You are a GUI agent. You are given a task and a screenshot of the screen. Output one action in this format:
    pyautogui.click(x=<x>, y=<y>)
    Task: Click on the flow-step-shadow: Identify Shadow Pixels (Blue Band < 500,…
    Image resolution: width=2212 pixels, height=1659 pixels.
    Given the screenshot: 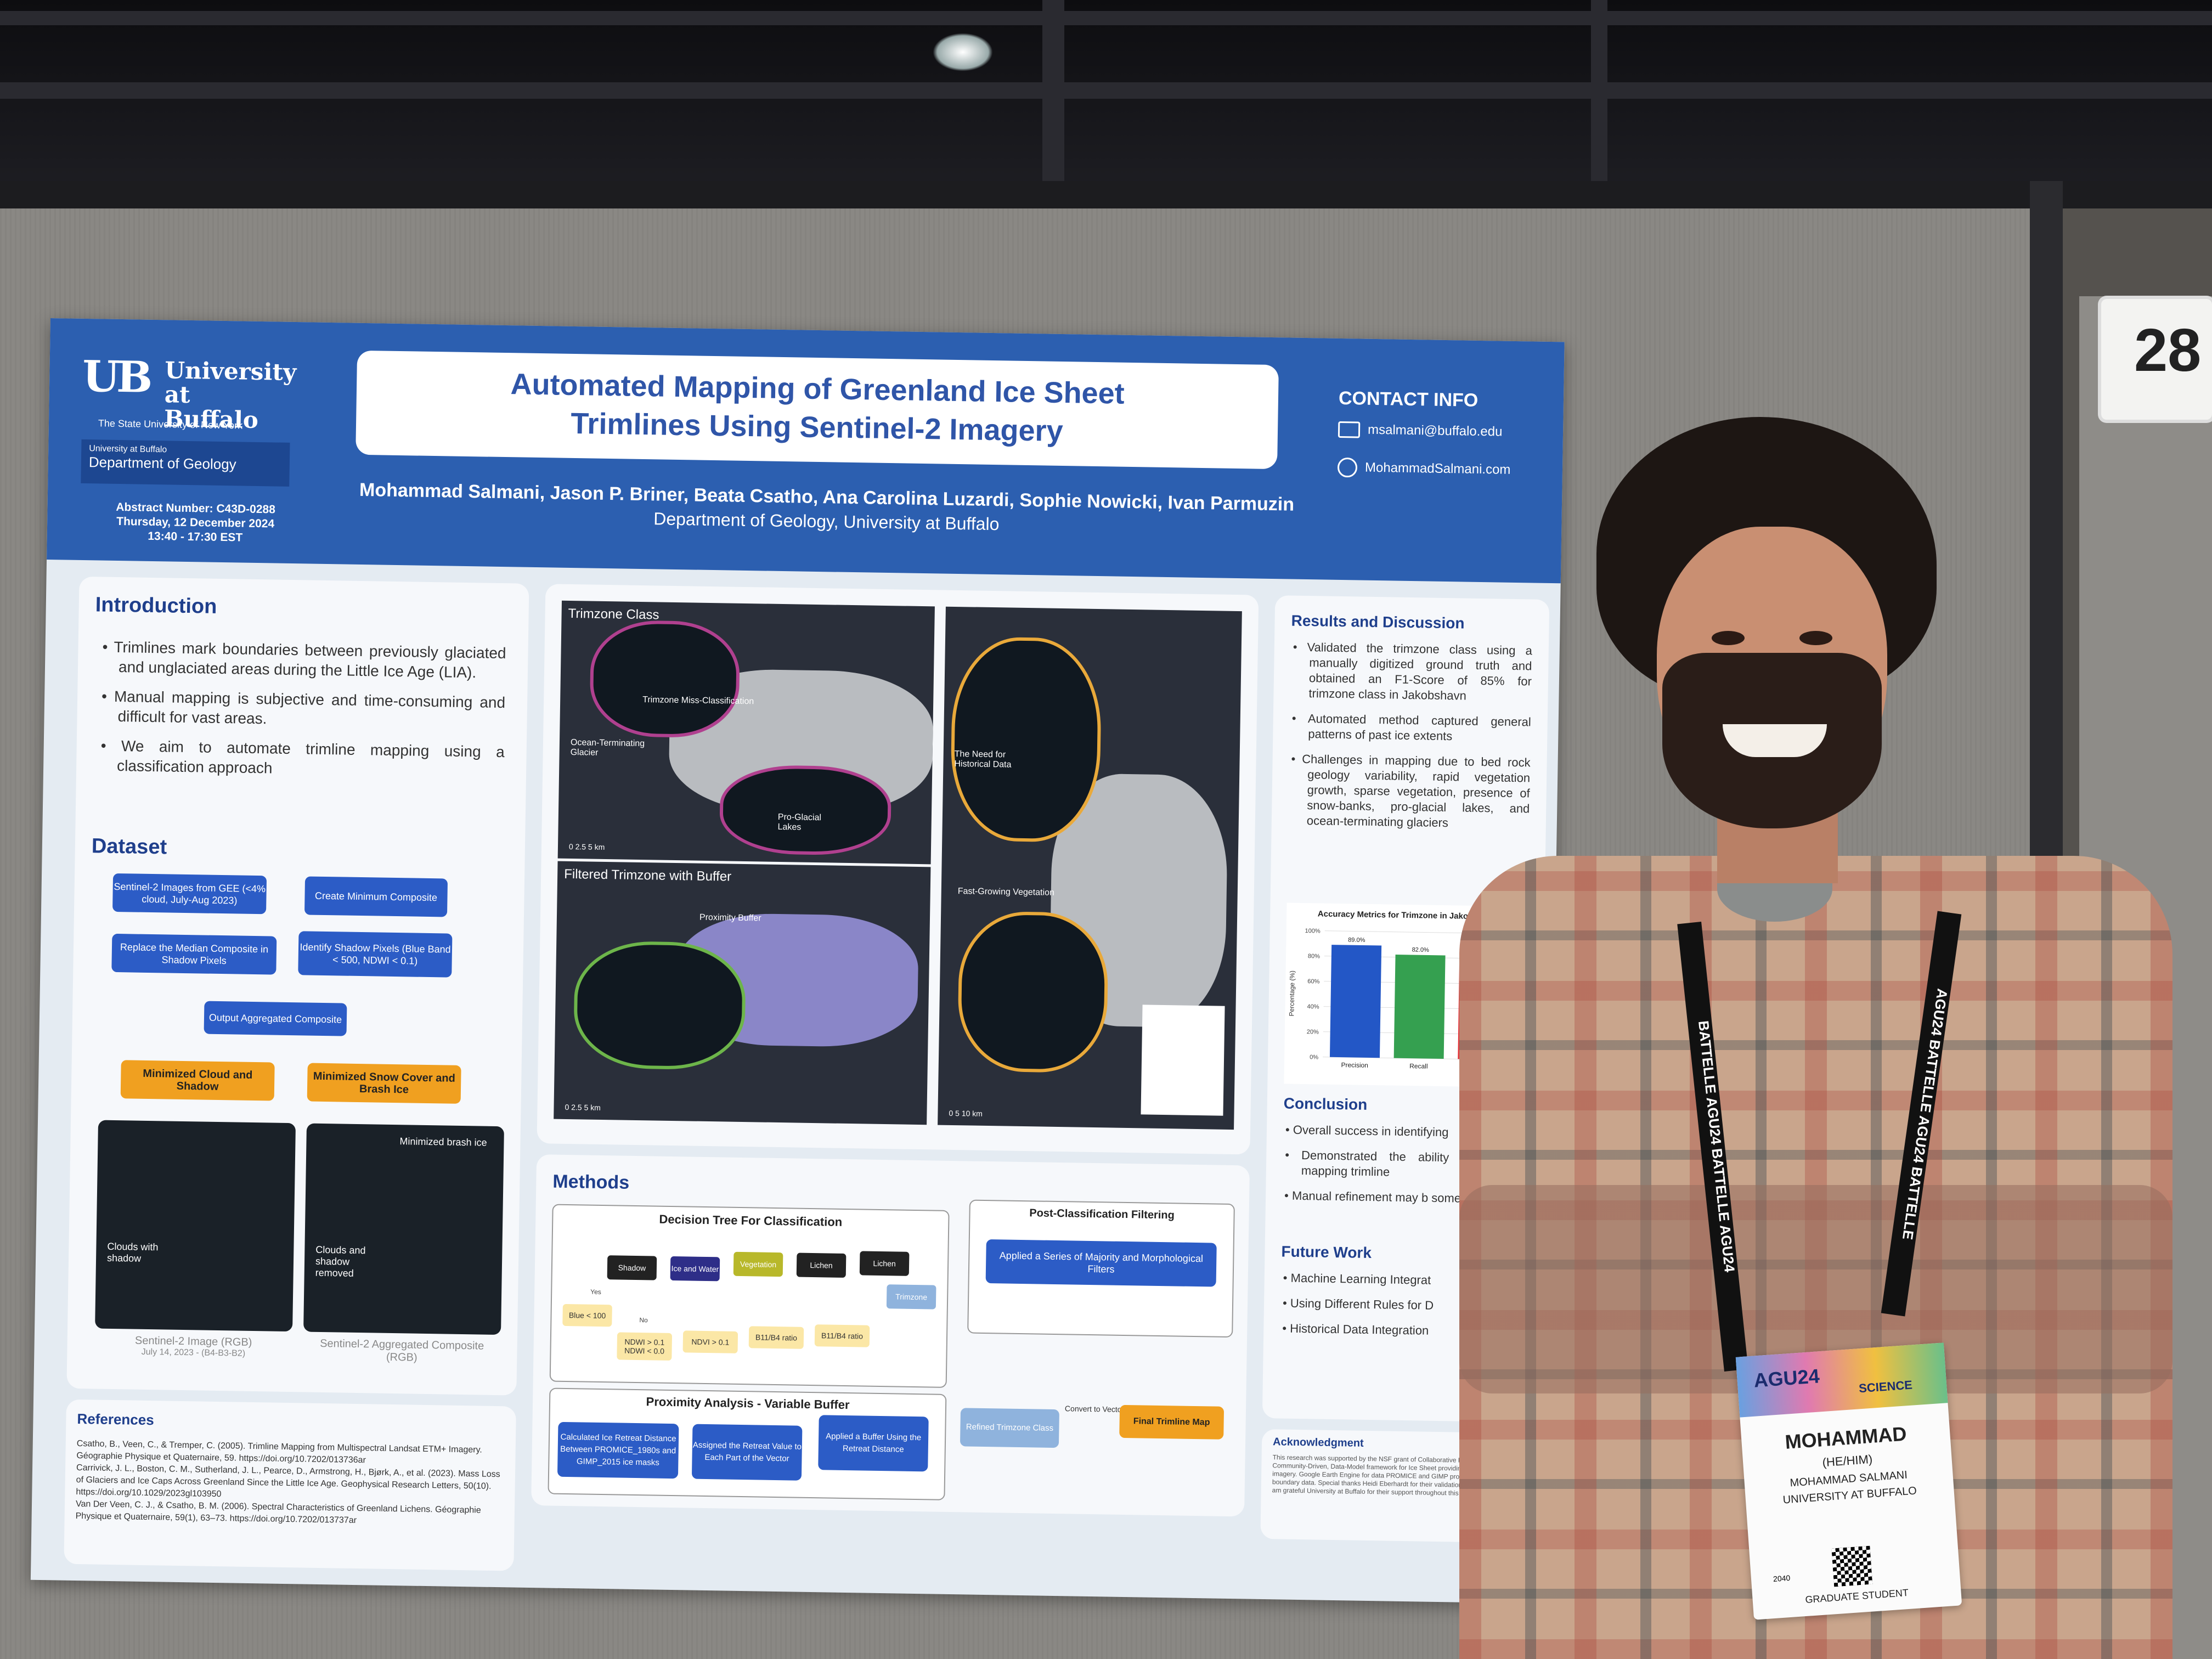 What is the action you would take?
    pyautogui.click(x=375, y=955)
    